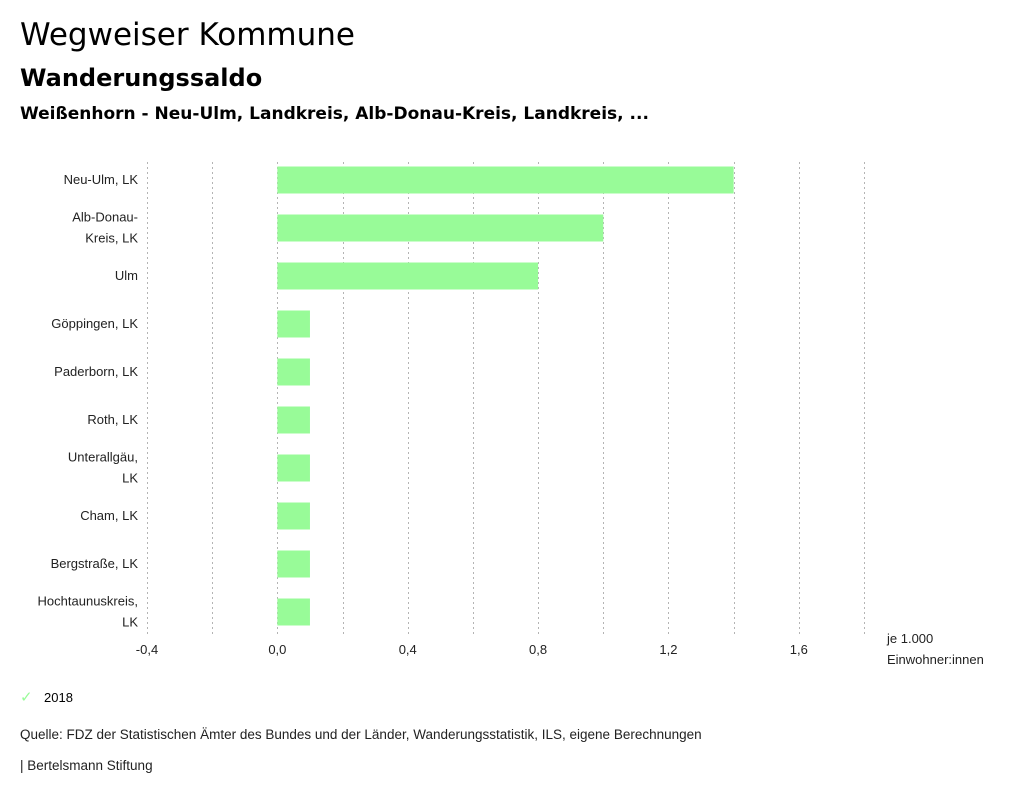 This screenshot has height=799, width=1024. Describe the element at coordinates (88, 612) in the screenshot. I see `category-label: Hochtaunuskreis, LK` at that location.